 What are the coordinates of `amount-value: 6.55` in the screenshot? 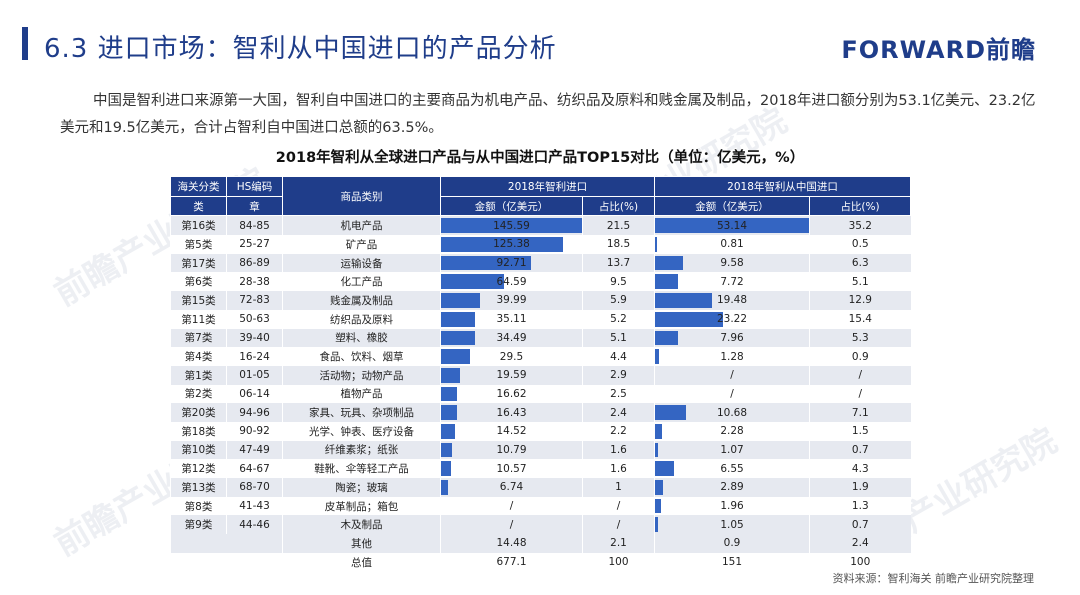 It's located at (732, 468).